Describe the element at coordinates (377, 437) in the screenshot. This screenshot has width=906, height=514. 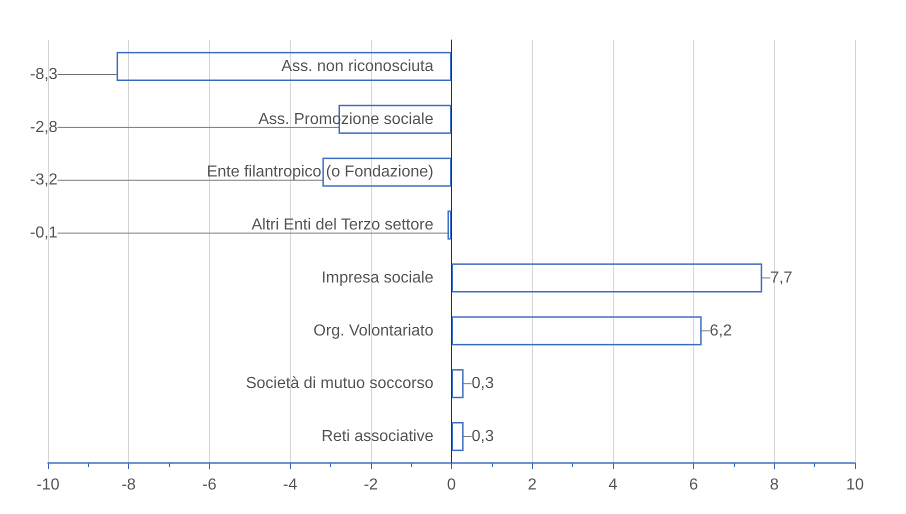
I see `y-tick-label: Reti associative` at that location.